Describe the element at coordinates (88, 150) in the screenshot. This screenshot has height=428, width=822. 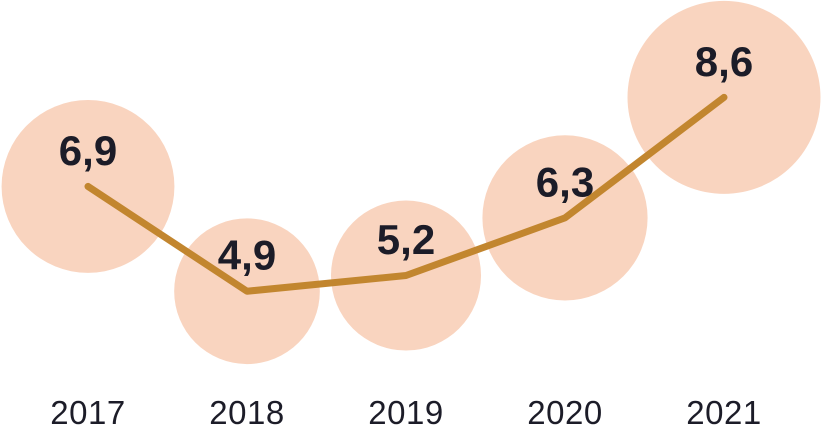
I see `value-label-2017: 6,9` at that location.